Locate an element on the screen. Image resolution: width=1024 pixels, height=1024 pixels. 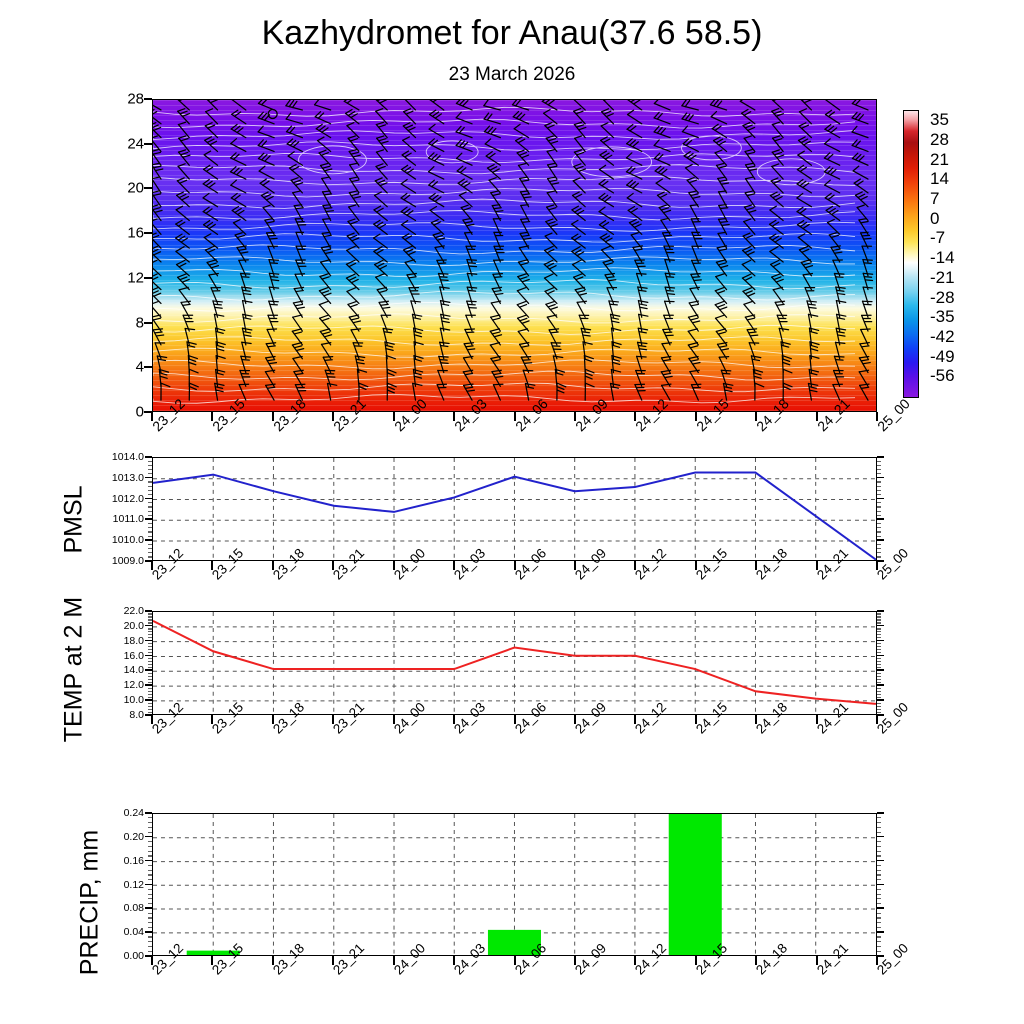
panel-y-label: 20.0 is located at coordinates (133, 625).